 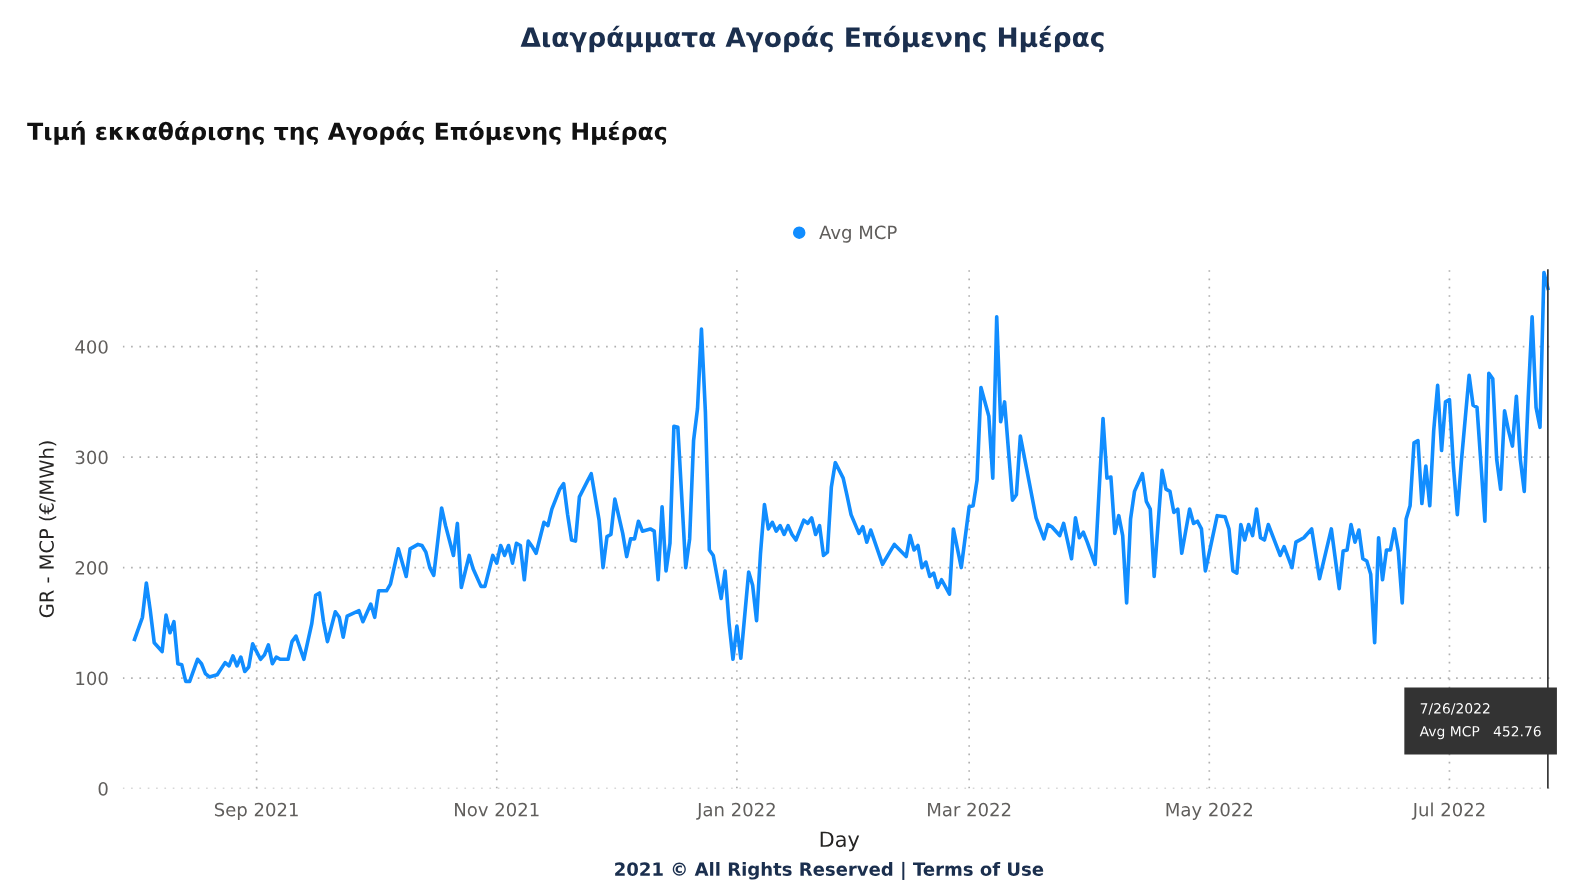 I want to click on text: 2021 © All Rights Reserved | Terms of Use, so click(x=829, y=870).